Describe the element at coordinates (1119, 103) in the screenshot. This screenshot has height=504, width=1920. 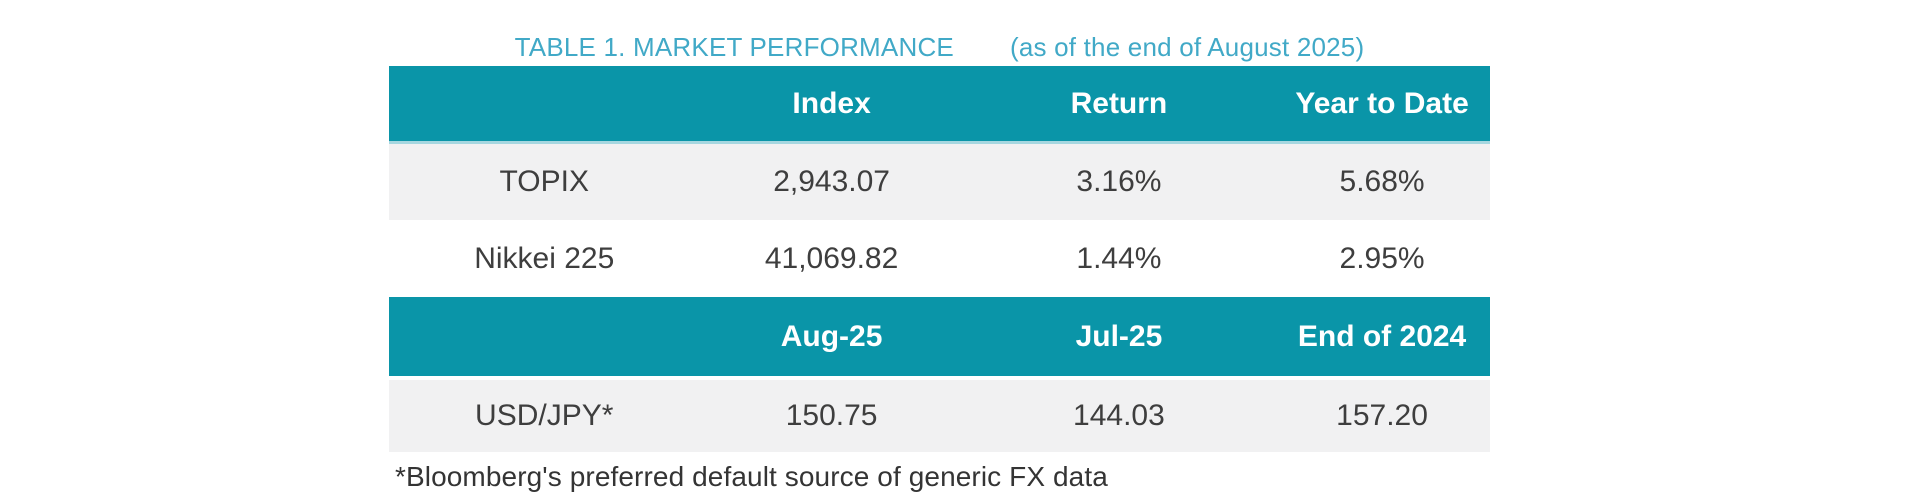
I see `market-header-return: Return` at that location.